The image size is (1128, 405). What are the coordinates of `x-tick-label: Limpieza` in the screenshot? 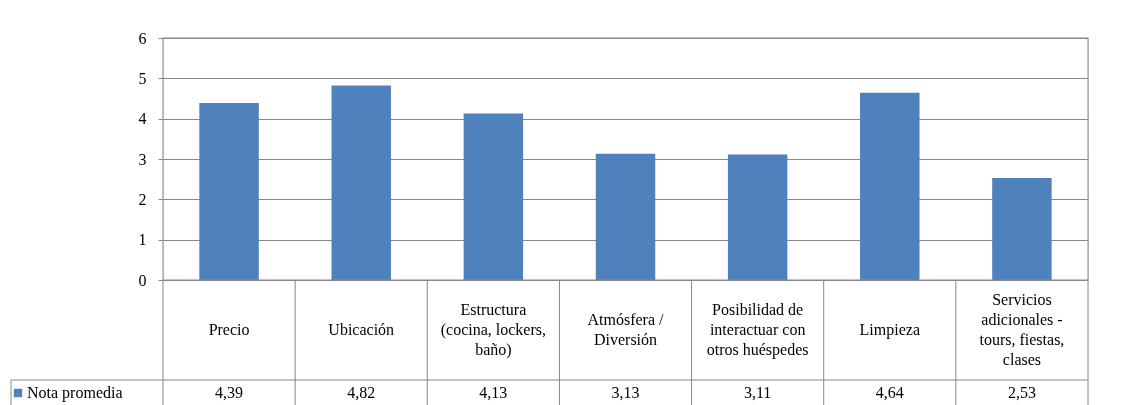 It's located at (889, 330).